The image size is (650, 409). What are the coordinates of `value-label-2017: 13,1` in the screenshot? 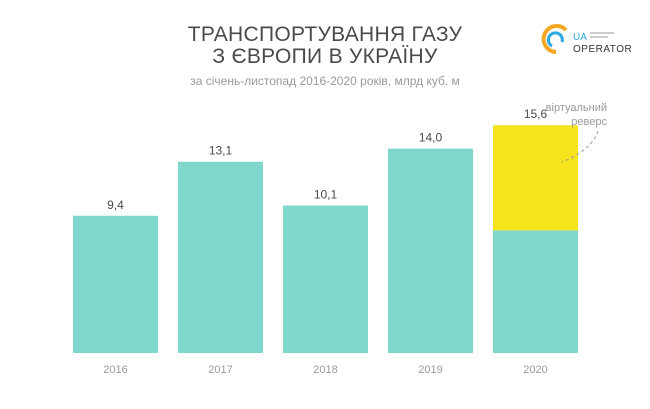 It's located at (221, 151).